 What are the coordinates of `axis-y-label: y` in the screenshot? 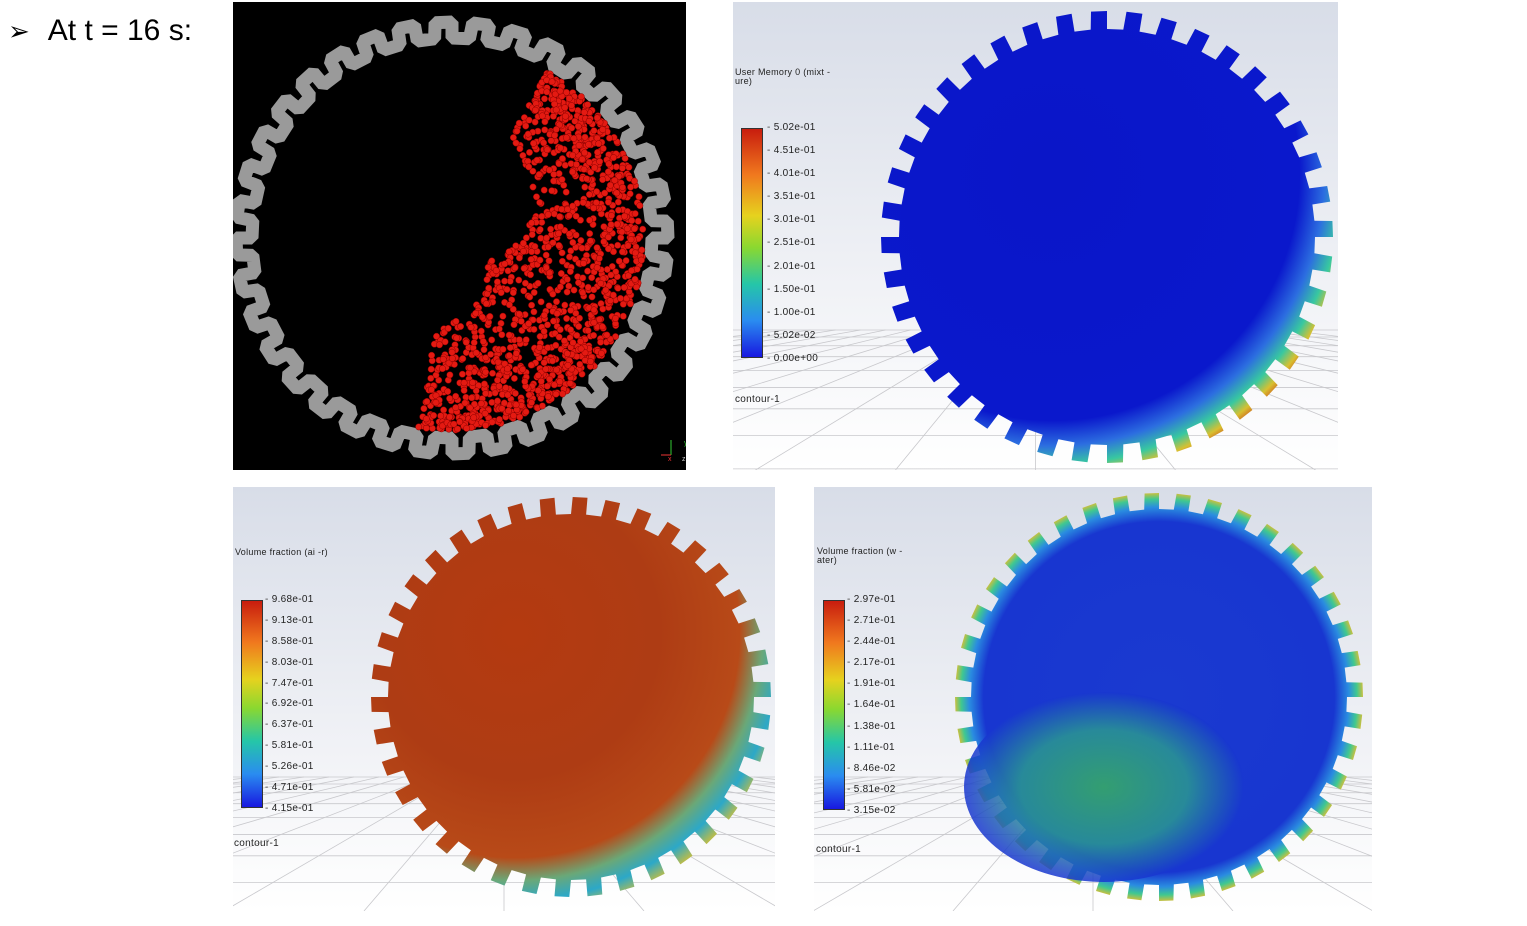 It's located at (685, 443).